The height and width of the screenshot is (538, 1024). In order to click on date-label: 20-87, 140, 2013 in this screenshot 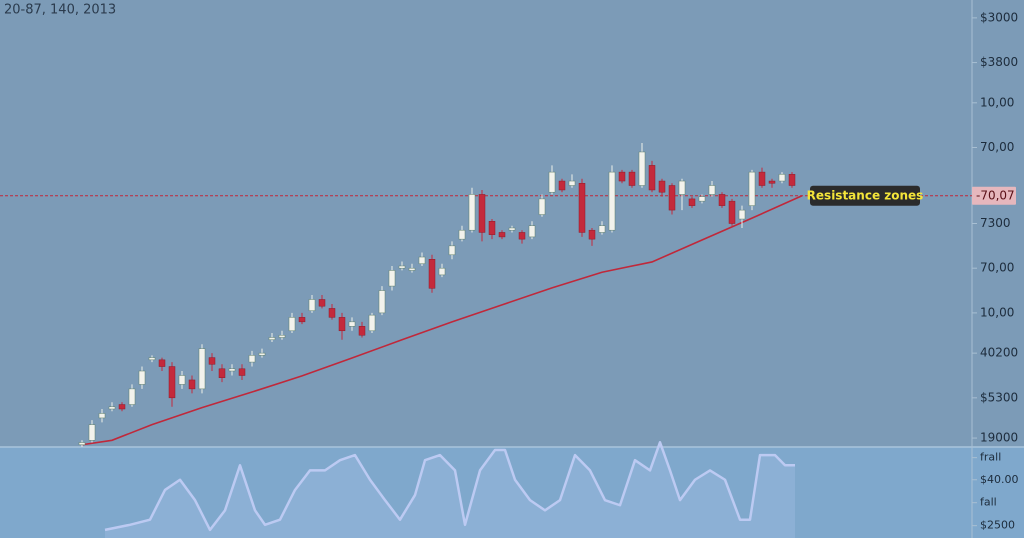, I will do `click(60, 10)`.